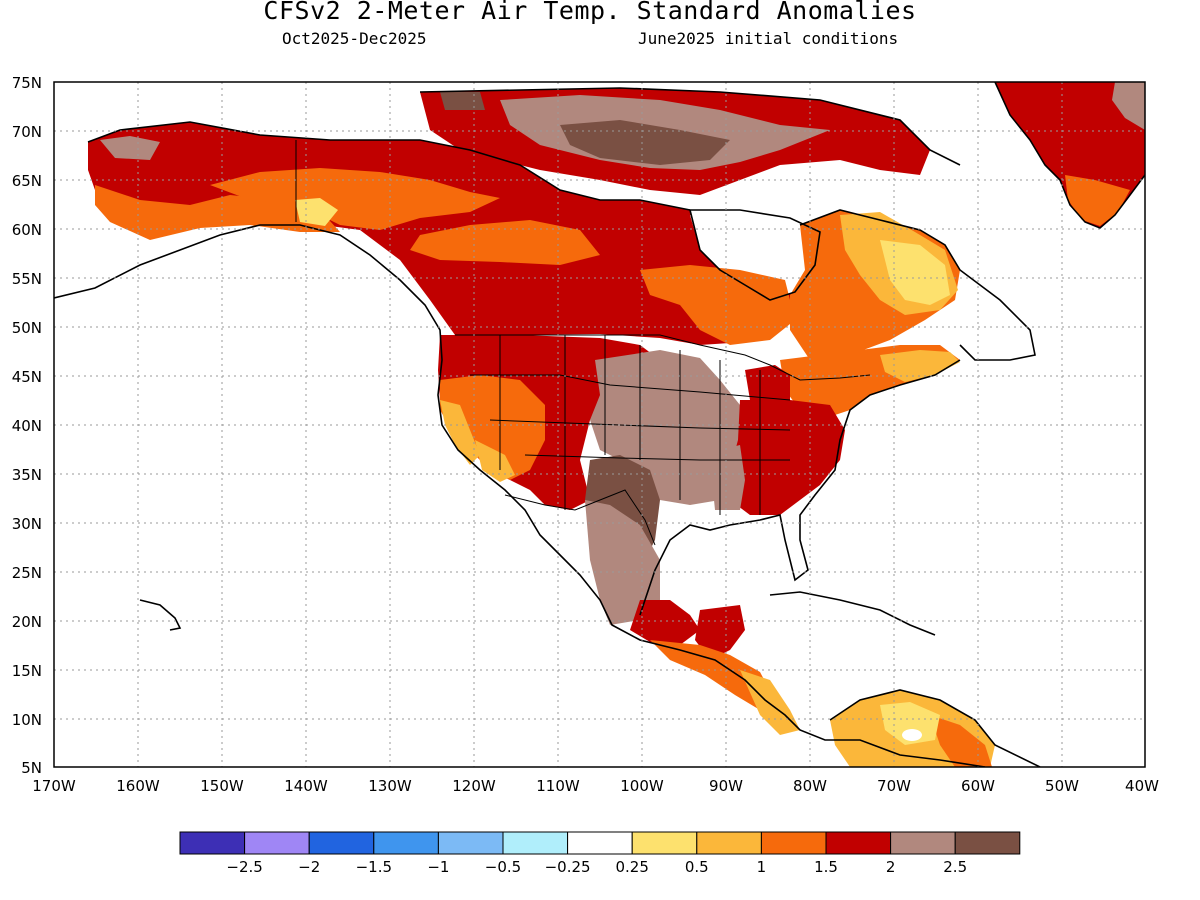 The width and height of the screenshot is (1200, 900). I want to click on lat-label: 50N, so click(27, 328).